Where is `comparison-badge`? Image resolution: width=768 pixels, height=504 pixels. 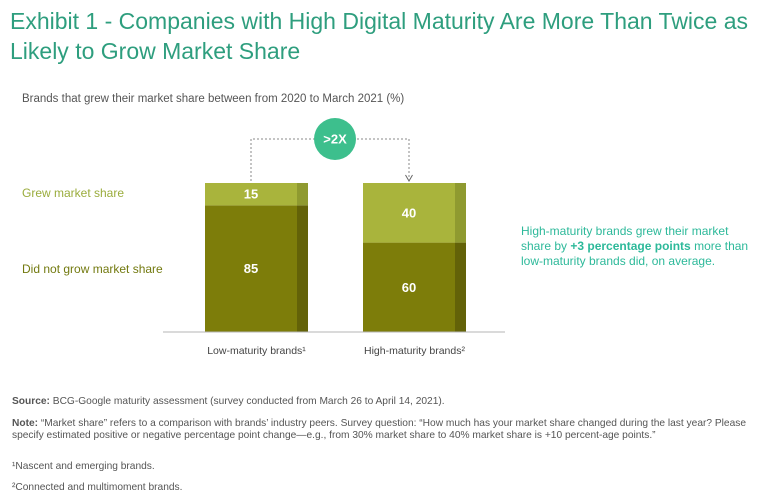 comparison-badge is located at coordinates (335, 139).